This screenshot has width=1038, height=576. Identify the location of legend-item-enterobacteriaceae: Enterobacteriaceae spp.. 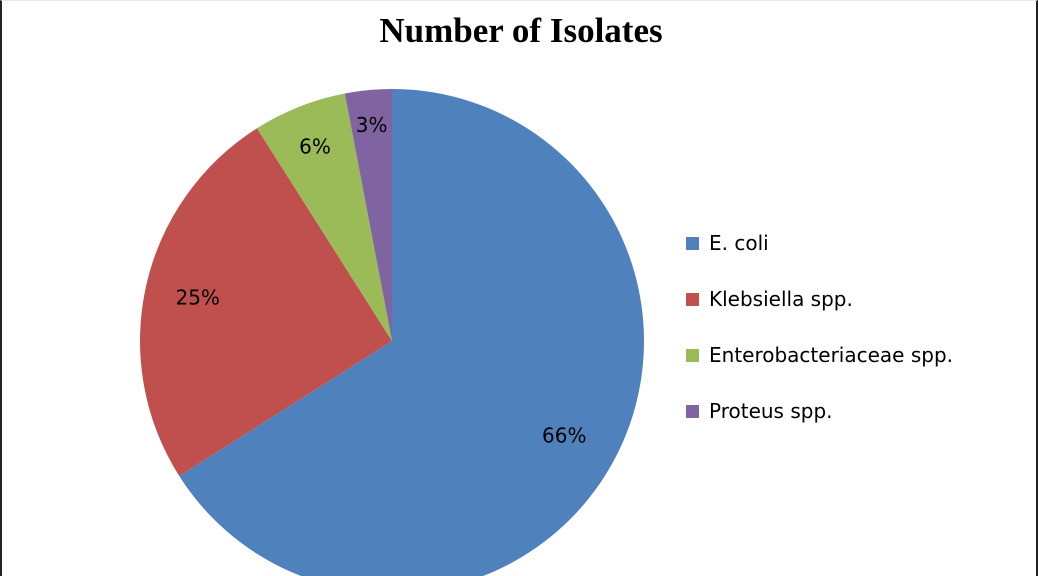
(819, 355).